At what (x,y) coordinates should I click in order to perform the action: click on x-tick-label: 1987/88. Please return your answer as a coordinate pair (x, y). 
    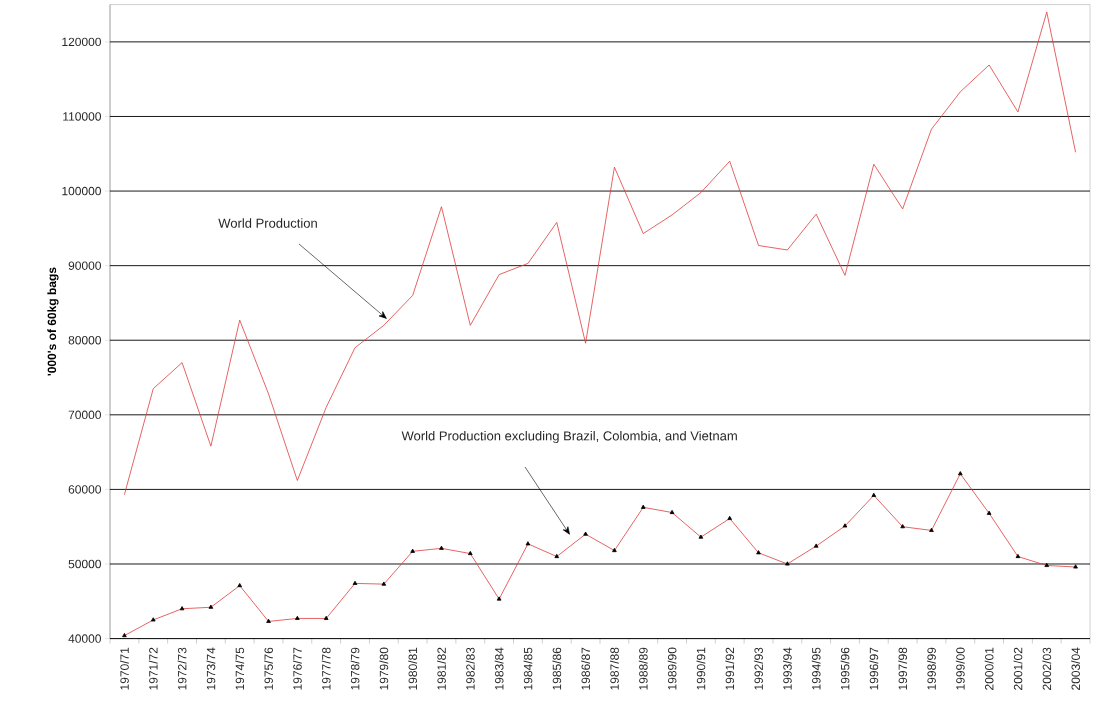
    Looking at the image, I should click on (614, 668).